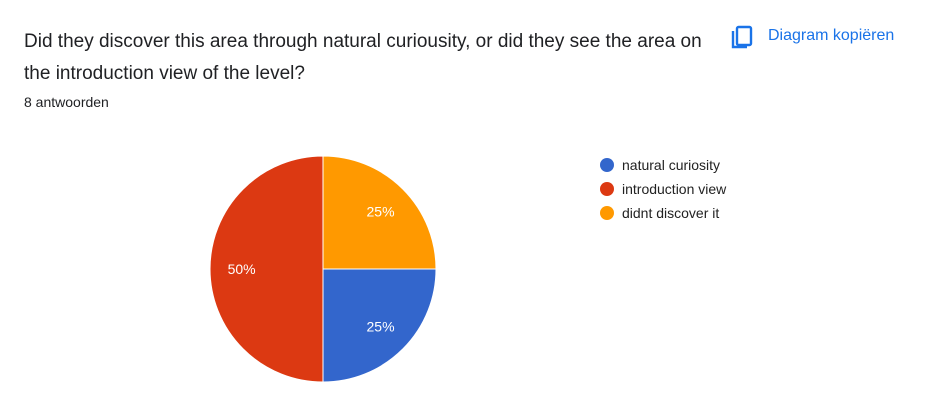  What do you see at coordinates (66, 102) in the screenshot?
I see `response-count: 8 antwoorden` at bounding box center [66, 102].